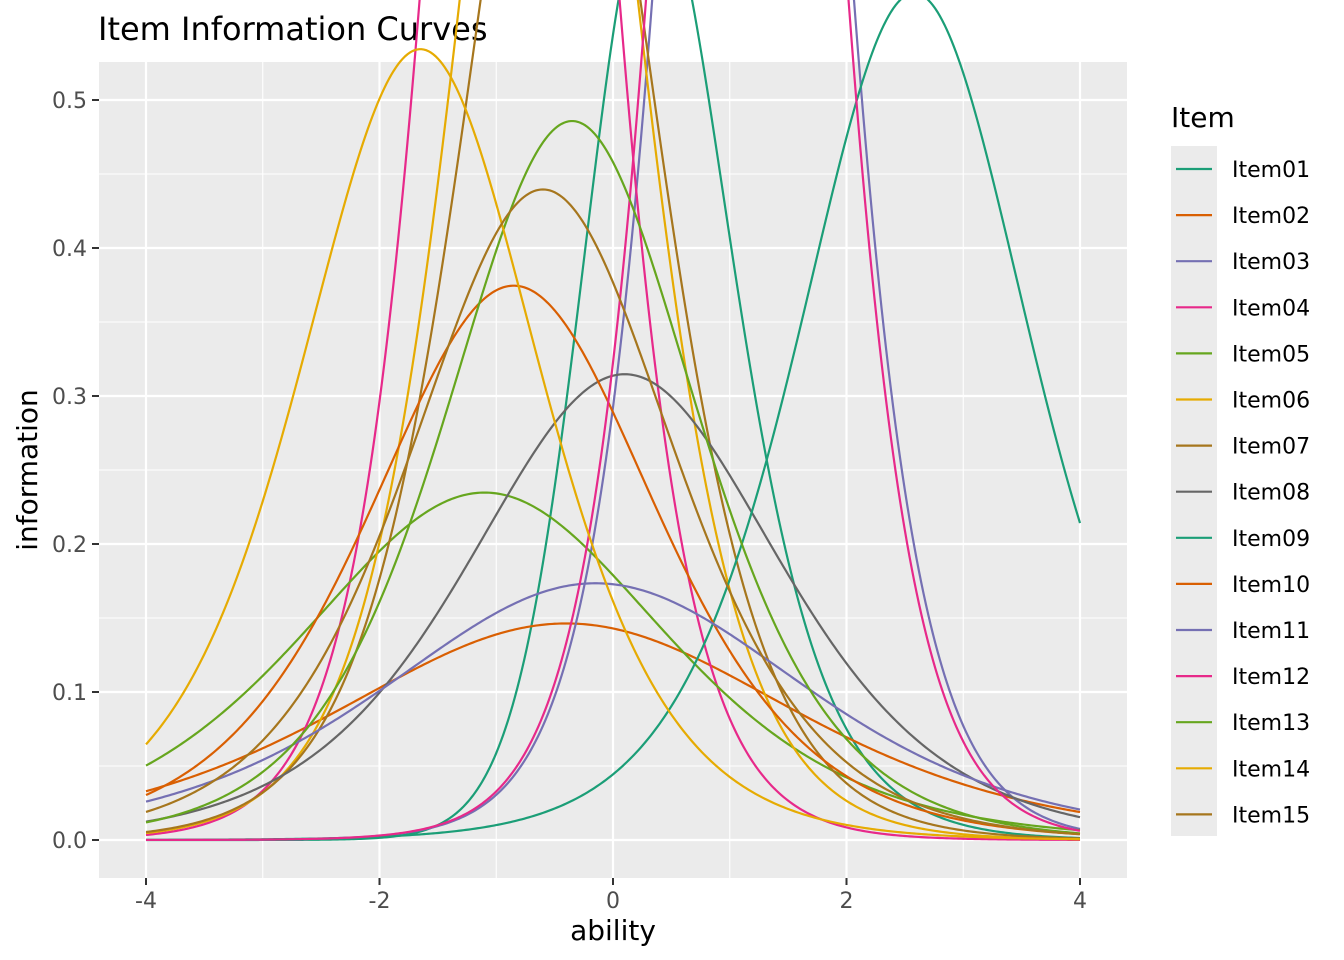 The image size is (1344, 960). I want to click on legend-label: Item05, so click(1271, 354).